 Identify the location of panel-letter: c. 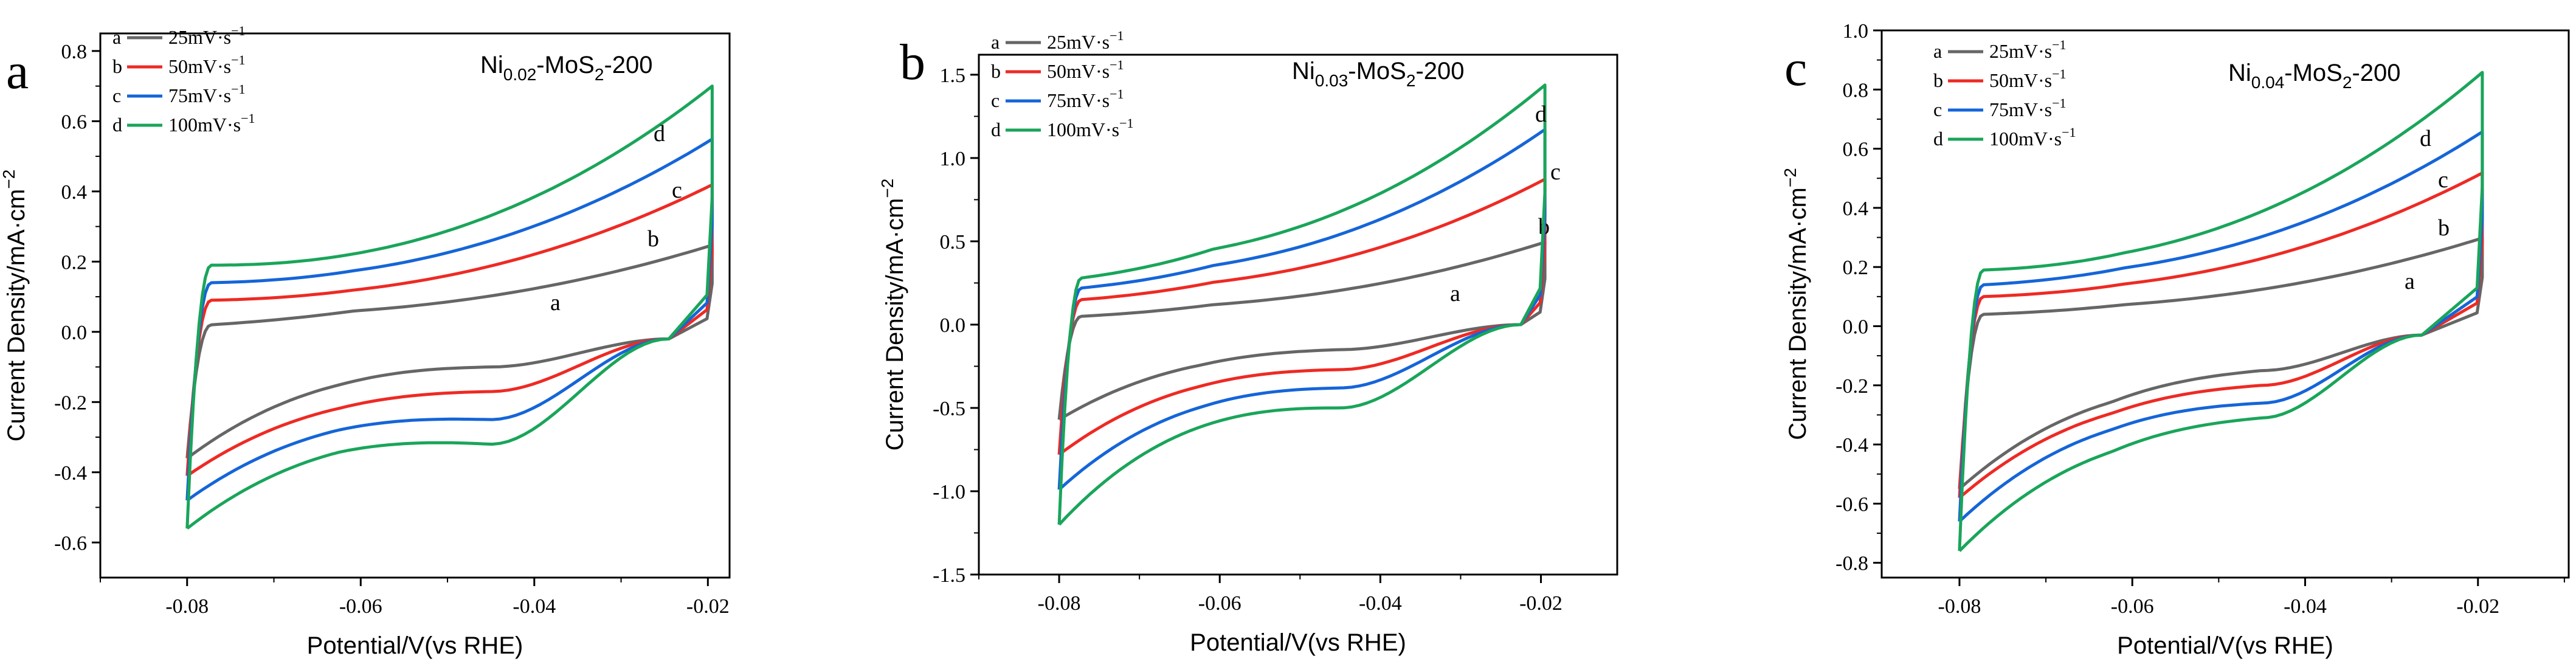
(1795, 68).